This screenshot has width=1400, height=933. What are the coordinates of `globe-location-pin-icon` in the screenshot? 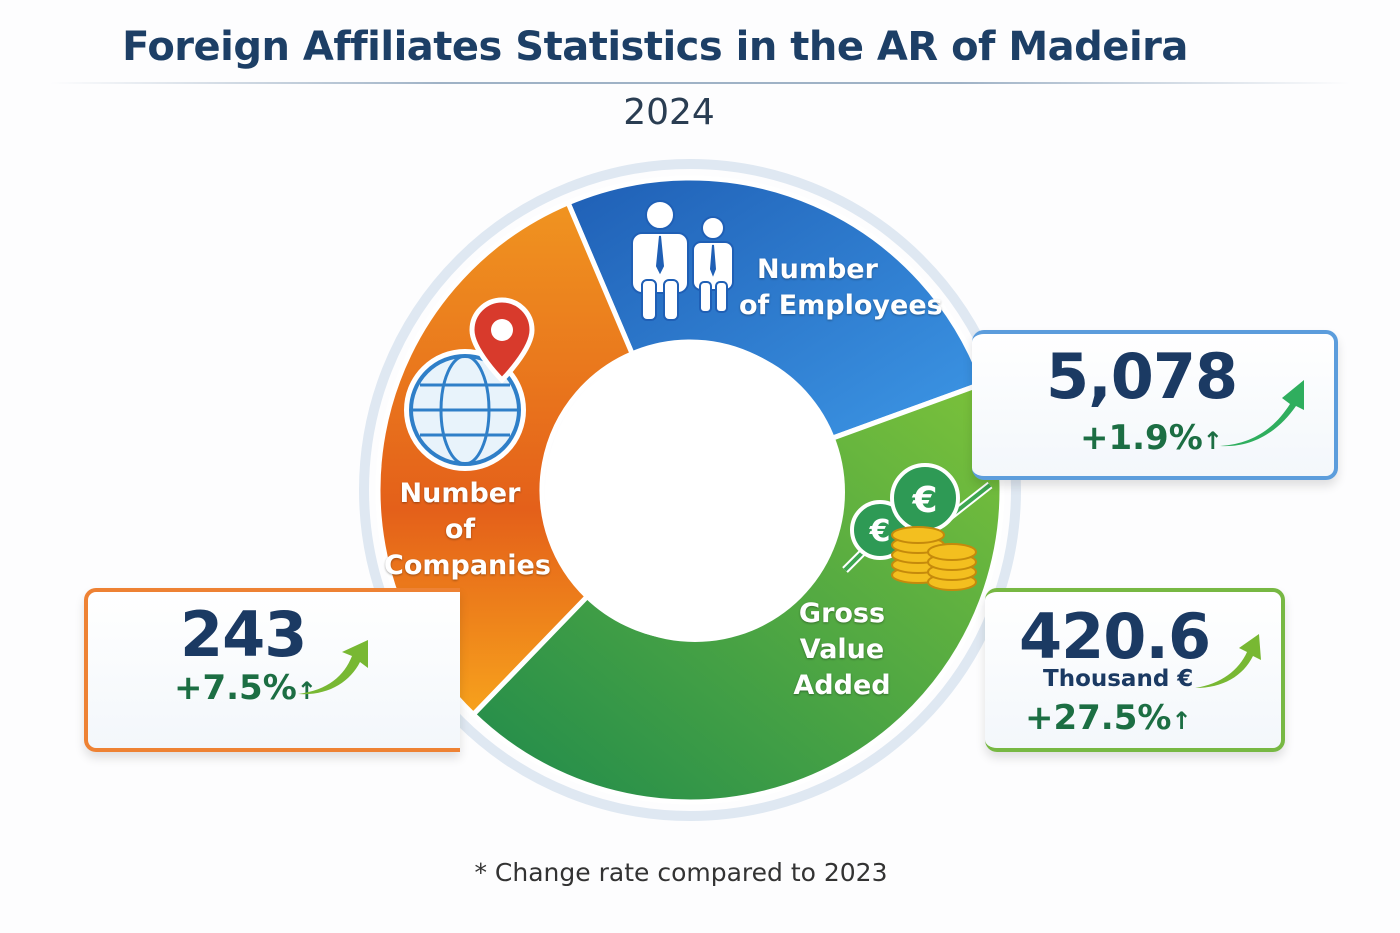 It's located at (469, 384).